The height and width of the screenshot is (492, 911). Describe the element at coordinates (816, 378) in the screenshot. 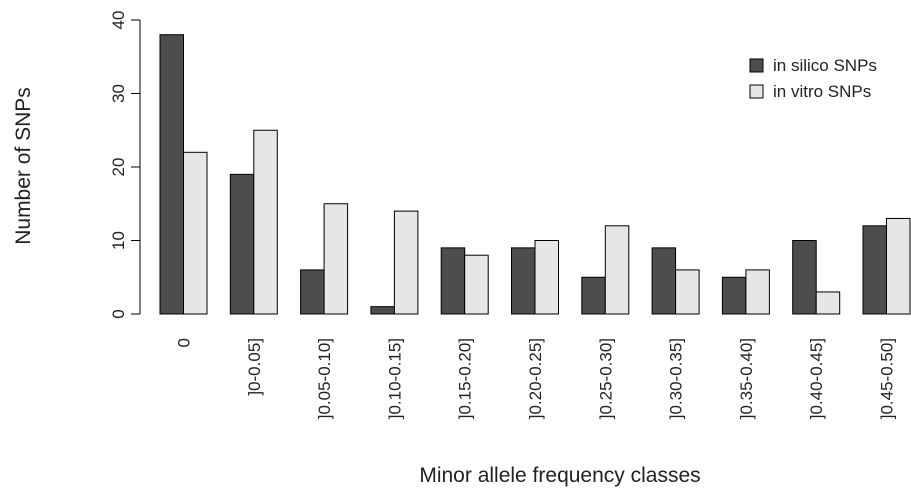

I see `x-tick-label: ]0.40-0.45]` at that location.